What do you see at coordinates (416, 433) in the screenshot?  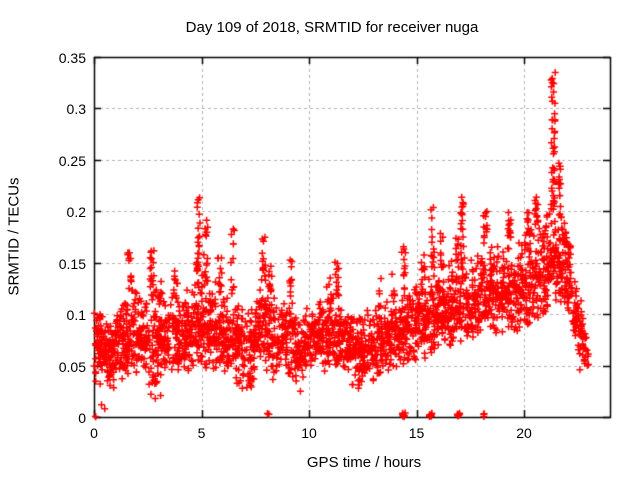 I see `x-tick-label: 15` at bounding box center [416, 433].